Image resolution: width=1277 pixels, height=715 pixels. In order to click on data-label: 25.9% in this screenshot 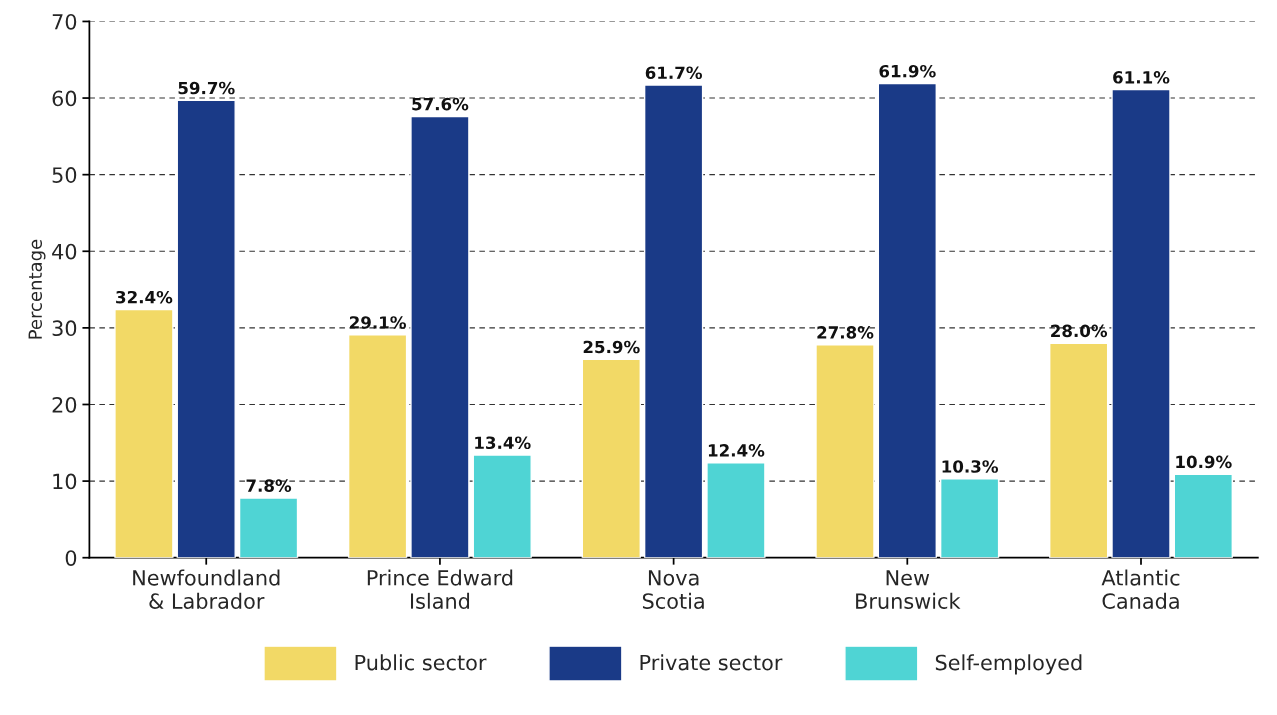, I will do `click(611, 347)`.